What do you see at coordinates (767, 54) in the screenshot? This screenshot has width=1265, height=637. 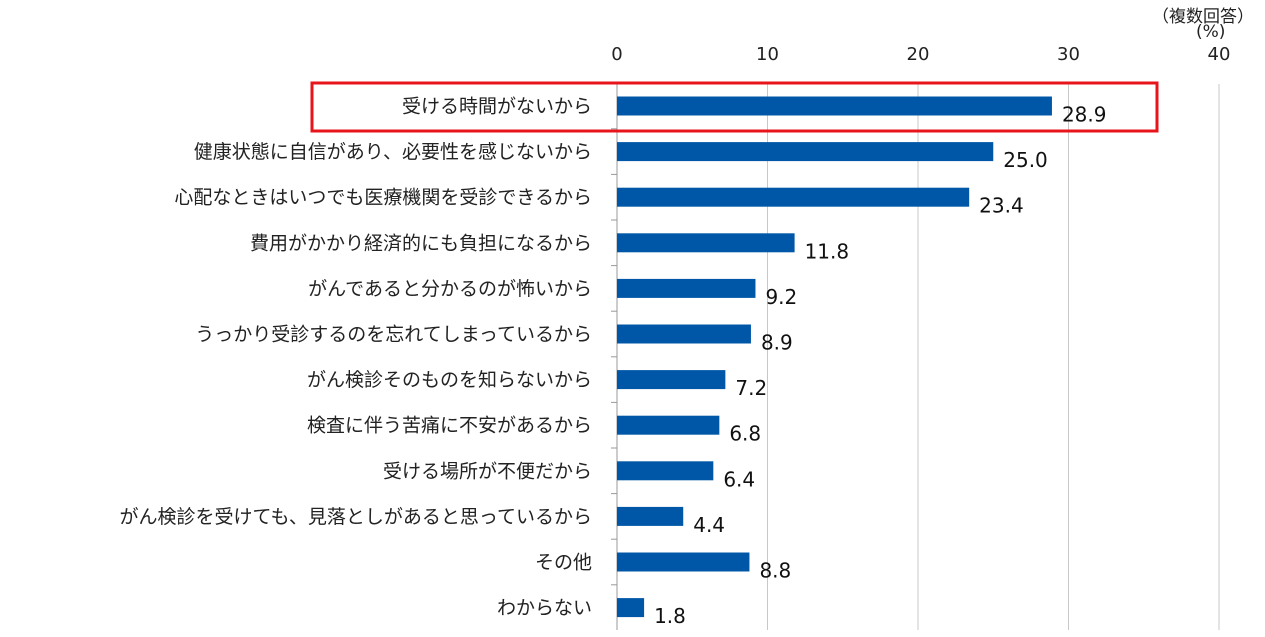 I see `x-tick-label-10: 10` at bounding box center [767, 54].